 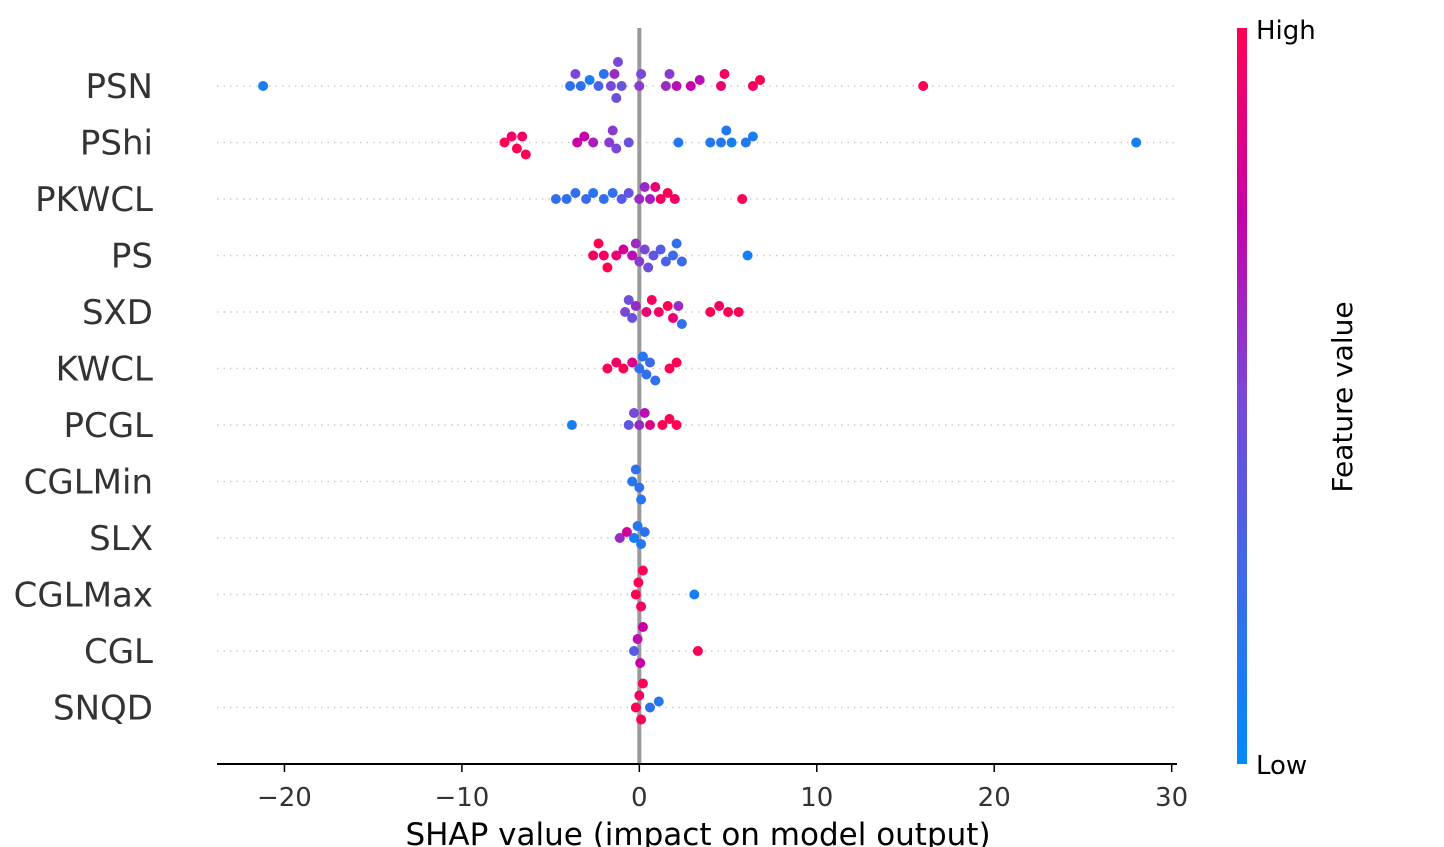 What do you see at coordinates (1286, 31) in the screenshot?
I see `colorbar-high-label: High` at bounding box center [1286, 31].